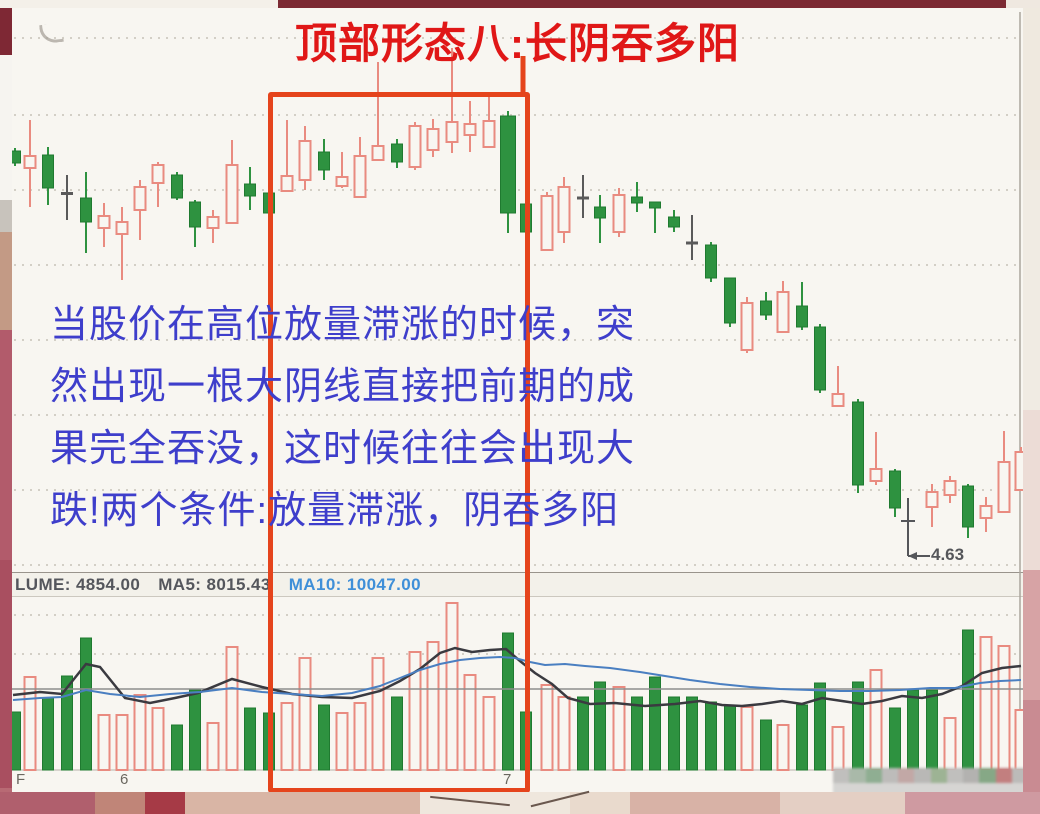 The image size is (1040, 814). I want to click on ma10-value-label: MA10: 10047.00, so click(354, 584).